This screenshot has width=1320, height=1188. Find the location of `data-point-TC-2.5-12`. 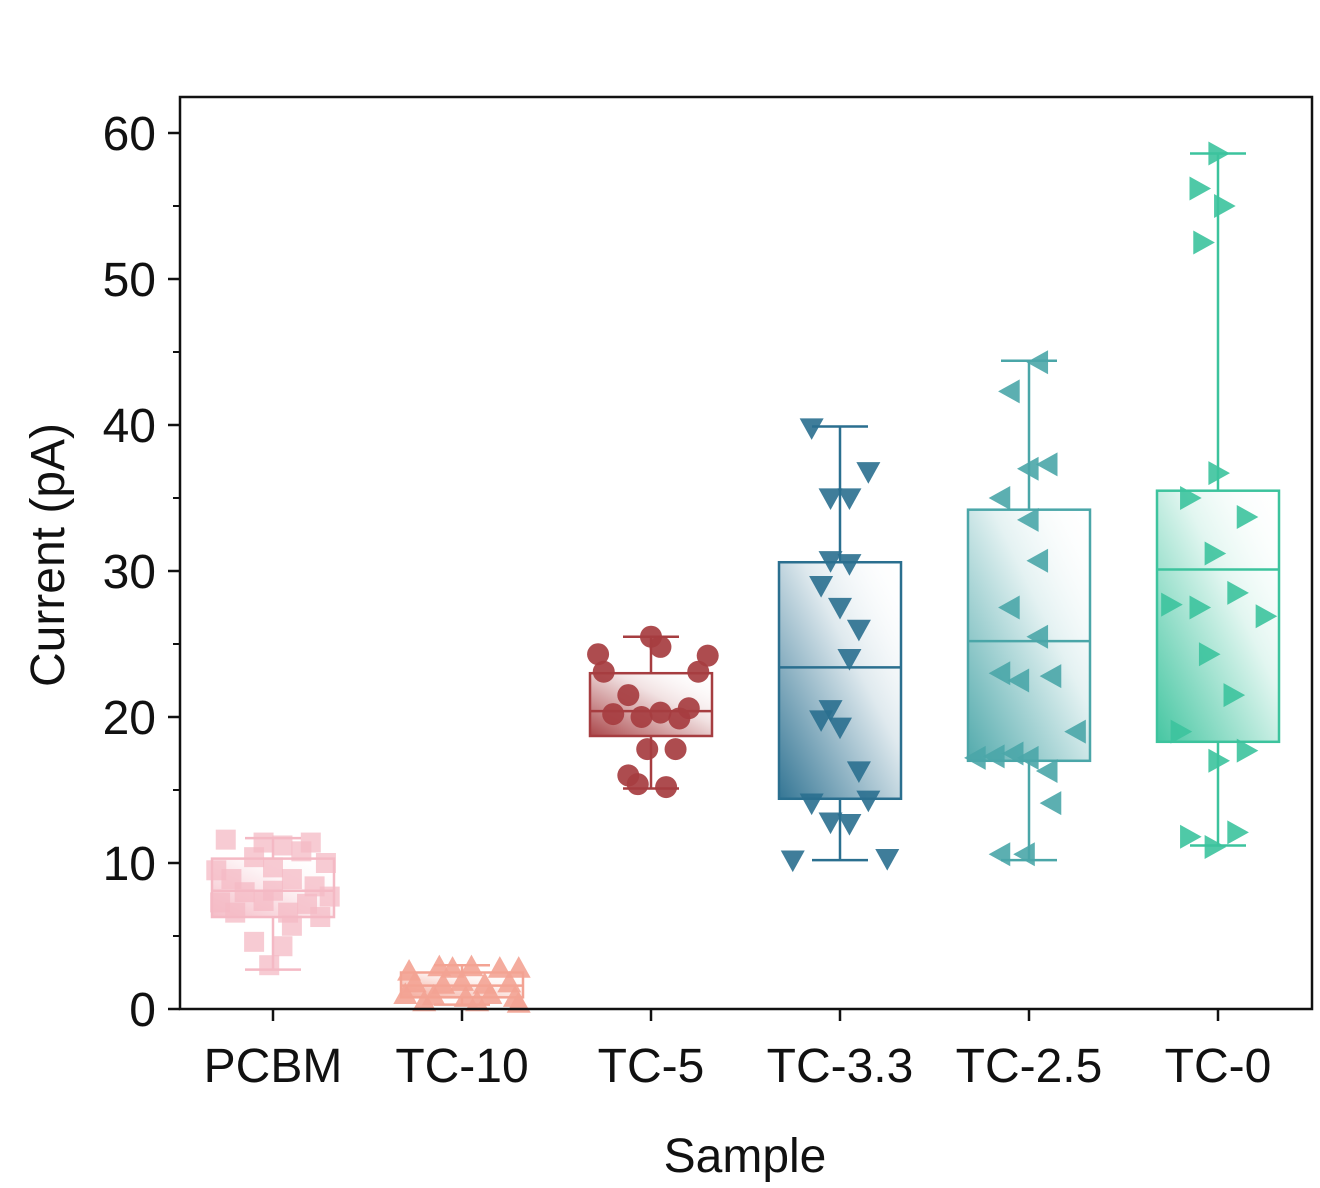

data-point-TC-2.5-12 is located at coordinates (1075, 731).